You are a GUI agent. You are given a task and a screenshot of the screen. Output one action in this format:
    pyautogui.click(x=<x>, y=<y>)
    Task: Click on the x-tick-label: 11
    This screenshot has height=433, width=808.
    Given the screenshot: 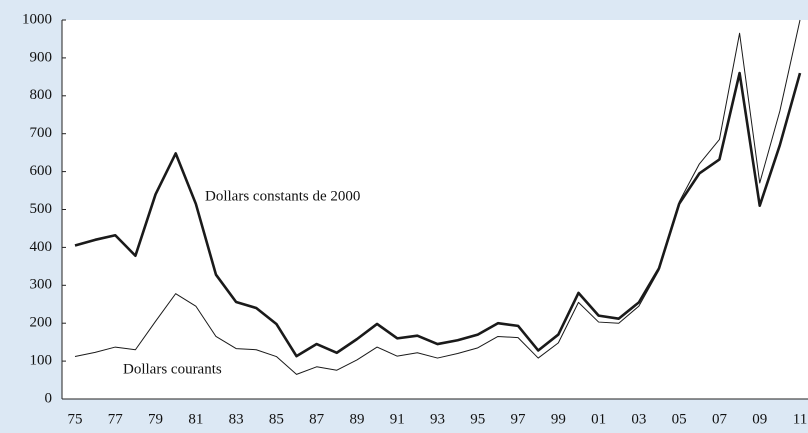 What is the action you would take?
    pyautogui.click(x=800, y=419)
    